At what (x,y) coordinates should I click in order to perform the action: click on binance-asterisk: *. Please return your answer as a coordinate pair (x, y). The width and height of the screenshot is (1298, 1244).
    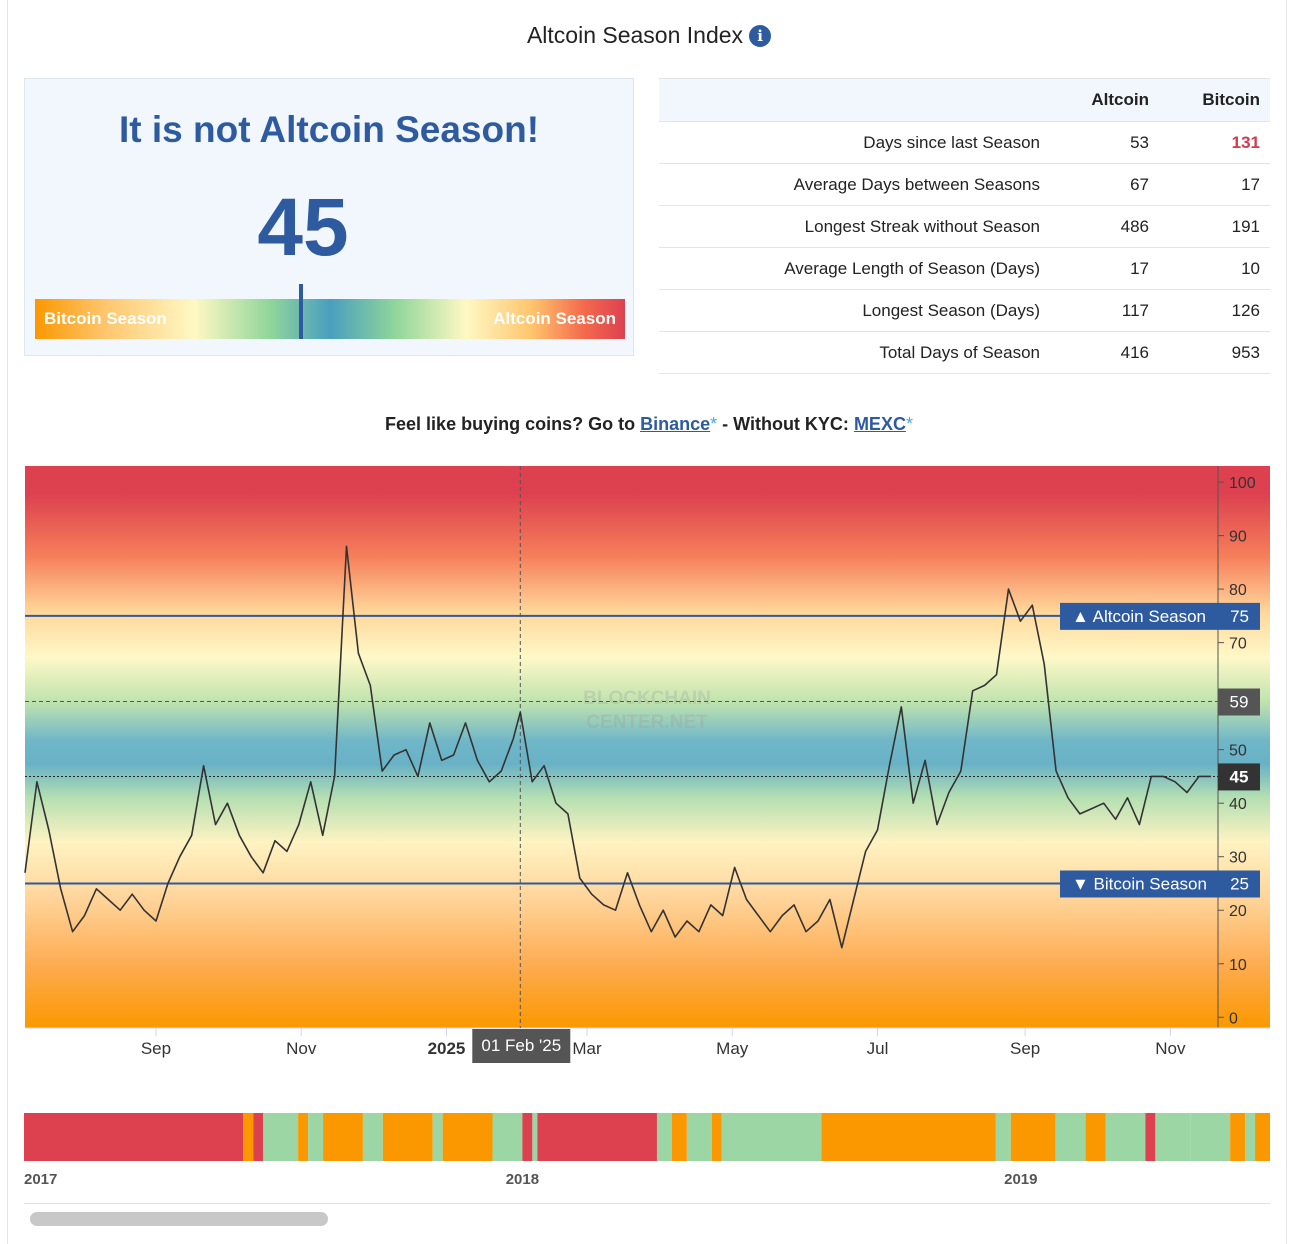
    Looking at the image, I should click on (714, 424).